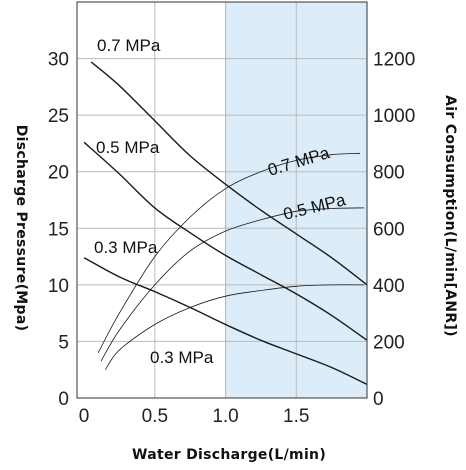 The image size is (466, 470). I want to click on x-tick-label: 0.5, so click(155, 416).